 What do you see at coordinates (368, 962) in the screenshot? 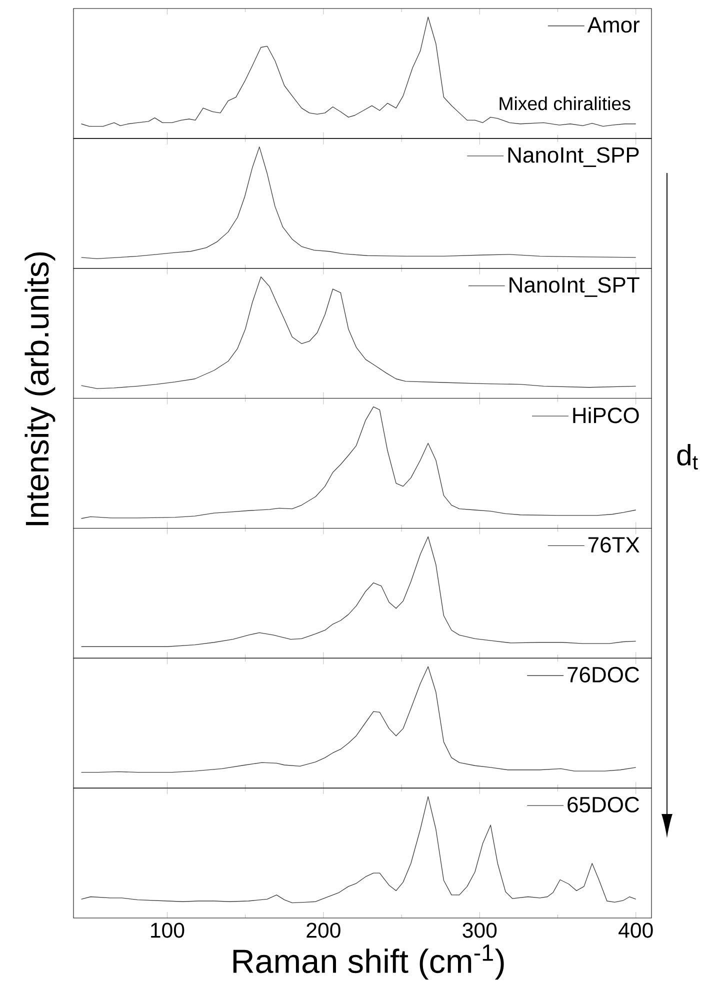
I see `x-axis-title: Raman shift (cm$^{-1}$)` at bounding box center [368, 962].